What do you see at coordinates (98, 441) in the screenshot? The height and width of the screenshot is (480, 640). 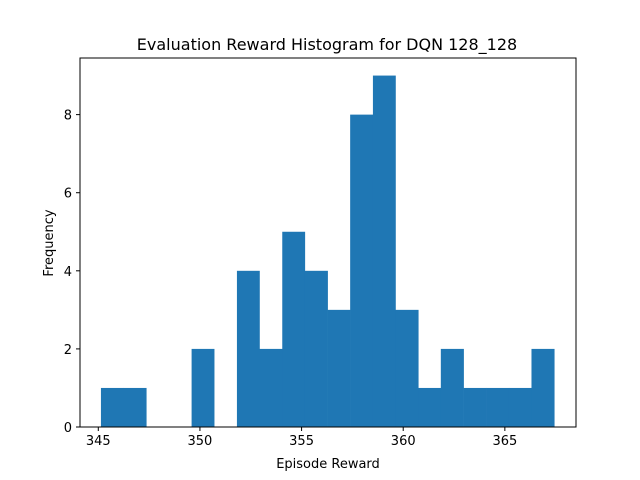 I see `x-tick-label: 345` at bounding box center [98, 441].